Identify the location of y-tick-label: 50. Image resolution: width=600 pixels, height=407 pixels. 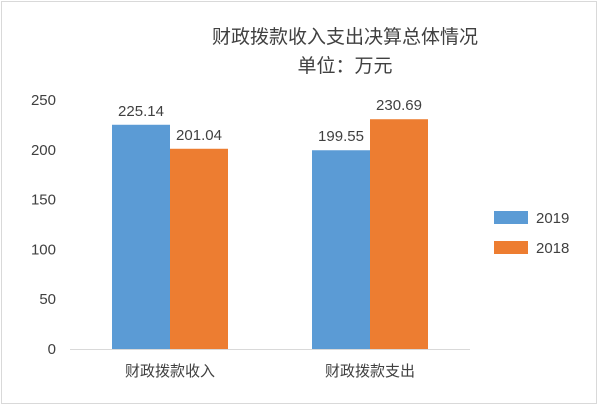
(47, 299).